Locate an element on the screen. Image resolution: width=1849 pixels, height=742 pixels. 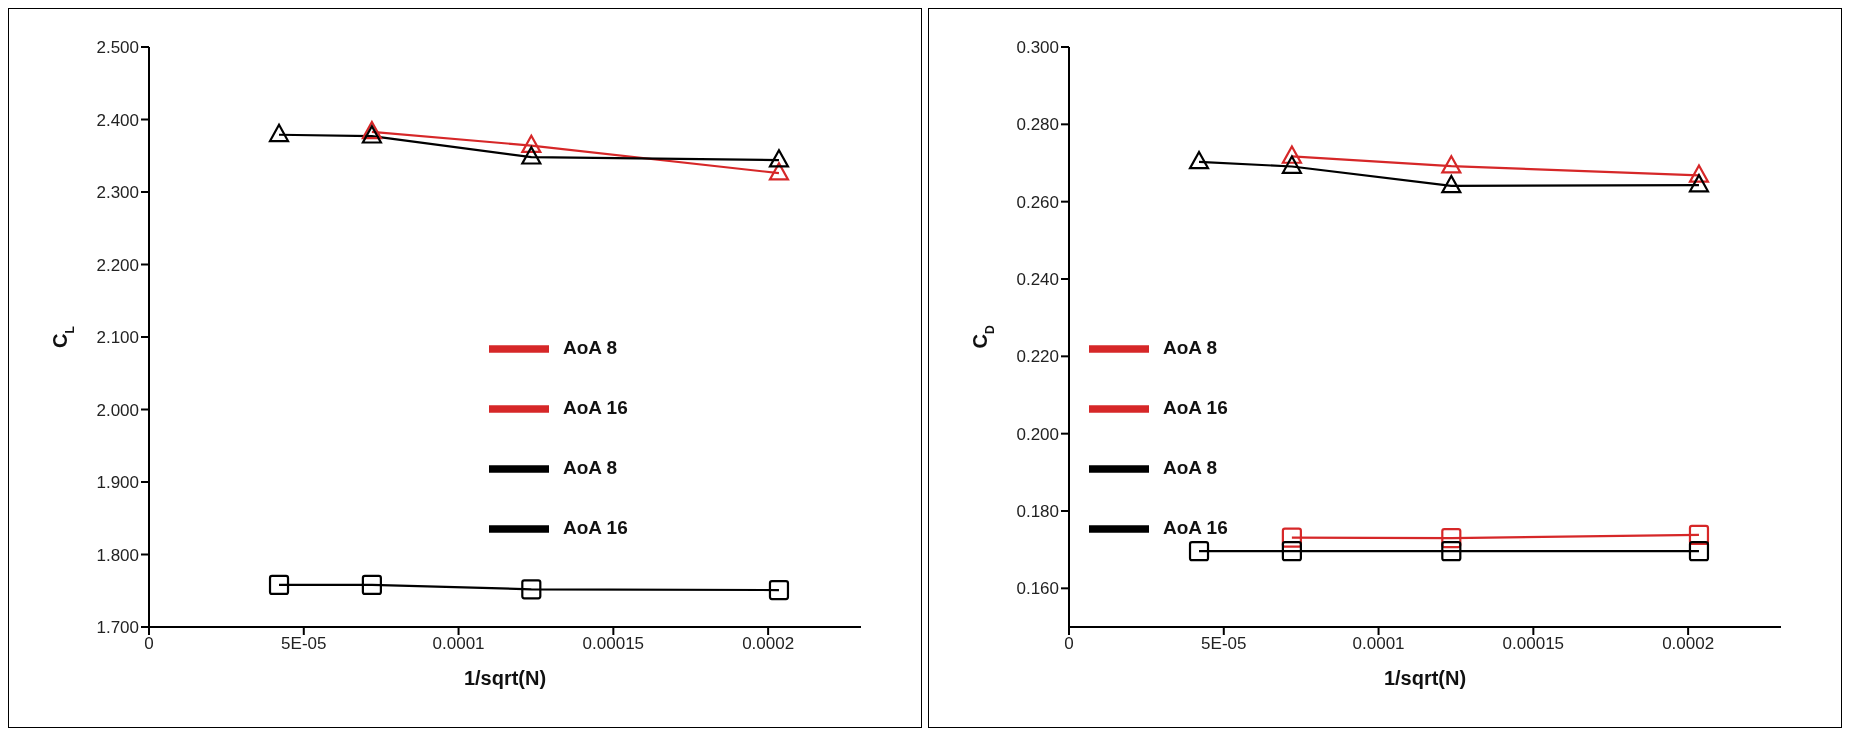
y-tick-label: 2.100 is located at coordinates (117, 338).